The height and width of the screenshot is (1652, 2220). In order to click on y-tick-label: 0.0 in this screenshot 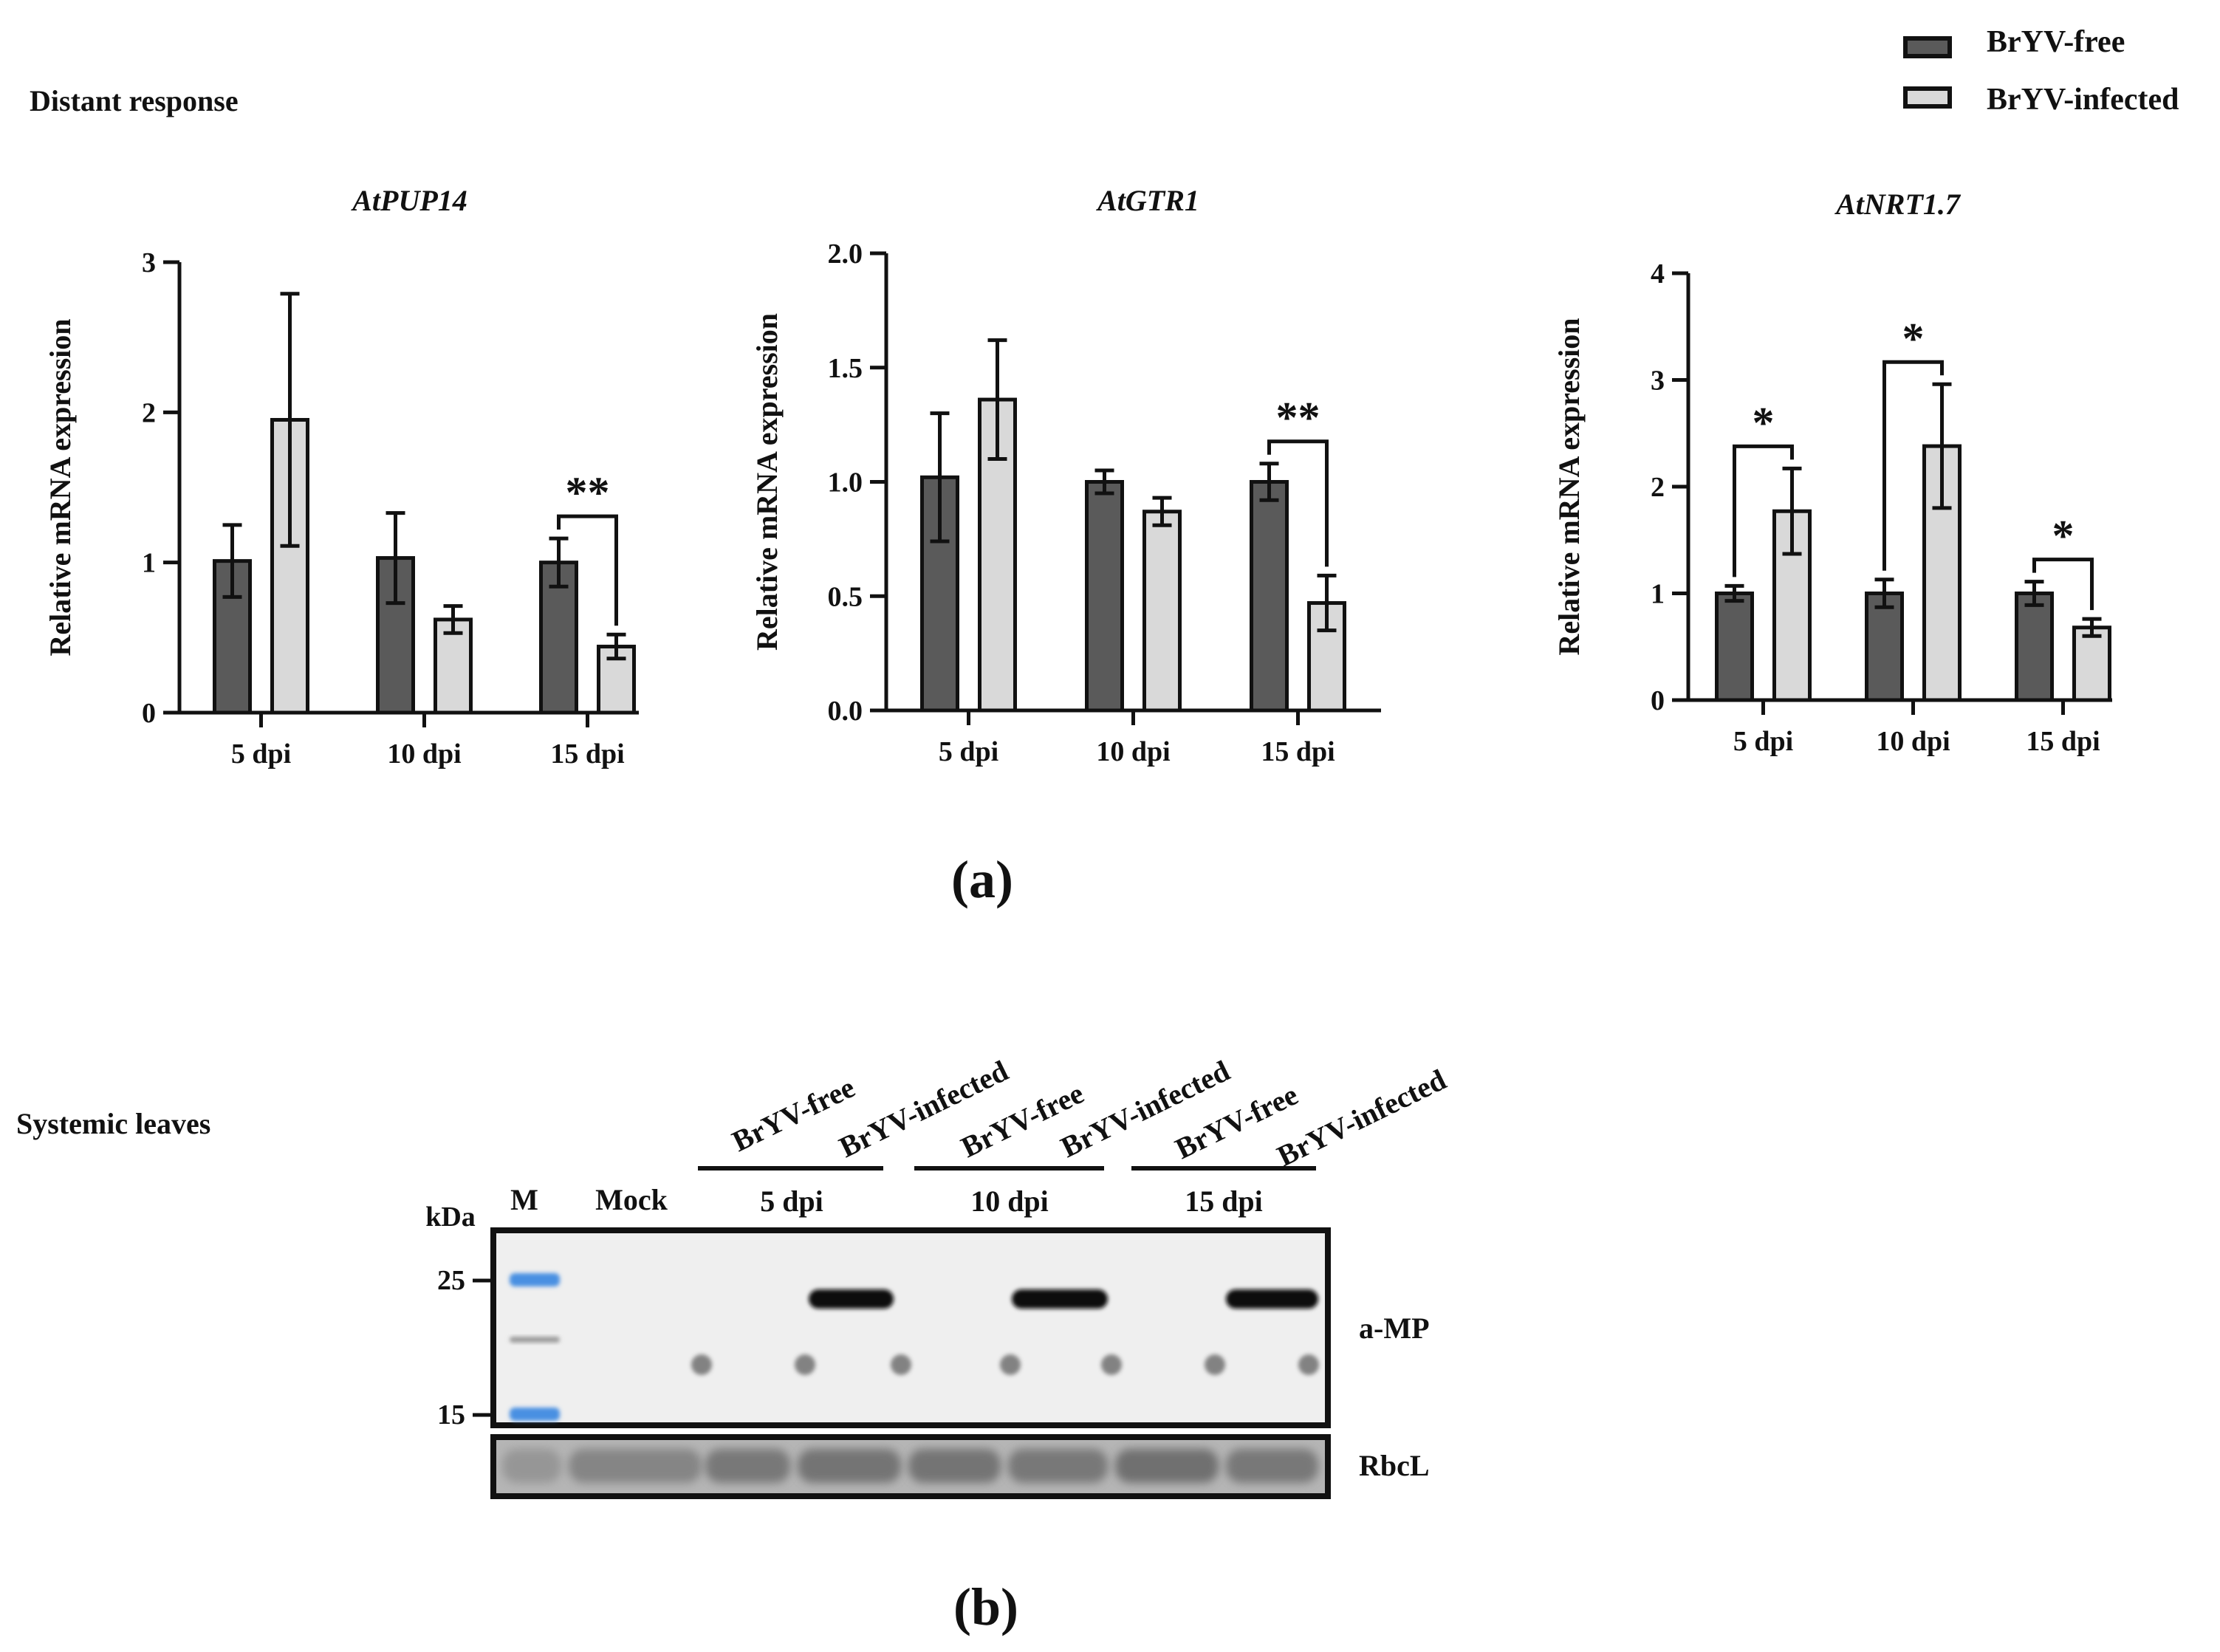, I will do `click(845, 711)`.